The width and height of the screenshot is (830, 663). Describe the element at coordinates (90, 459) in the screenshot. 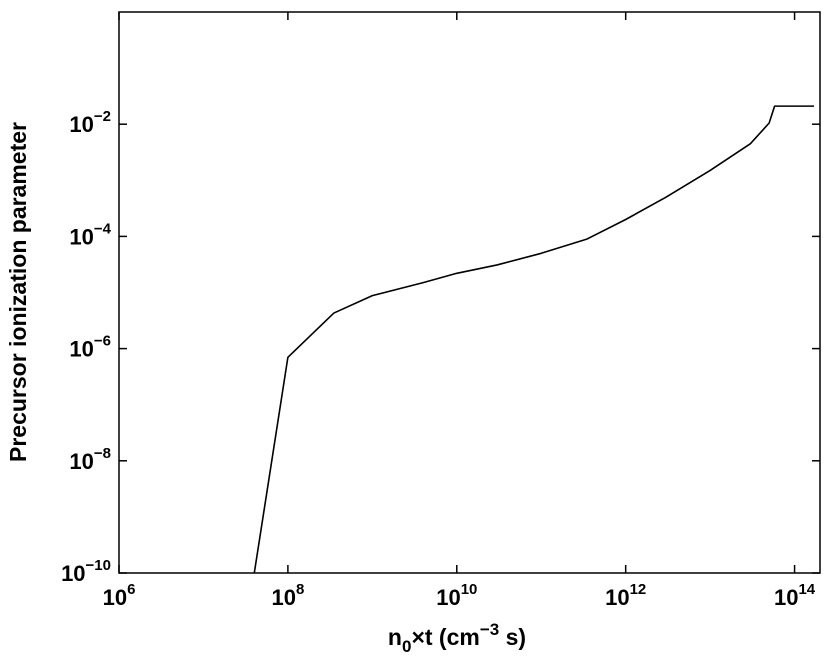

I see `y-tick-label: 10⁻⁸` at that location.